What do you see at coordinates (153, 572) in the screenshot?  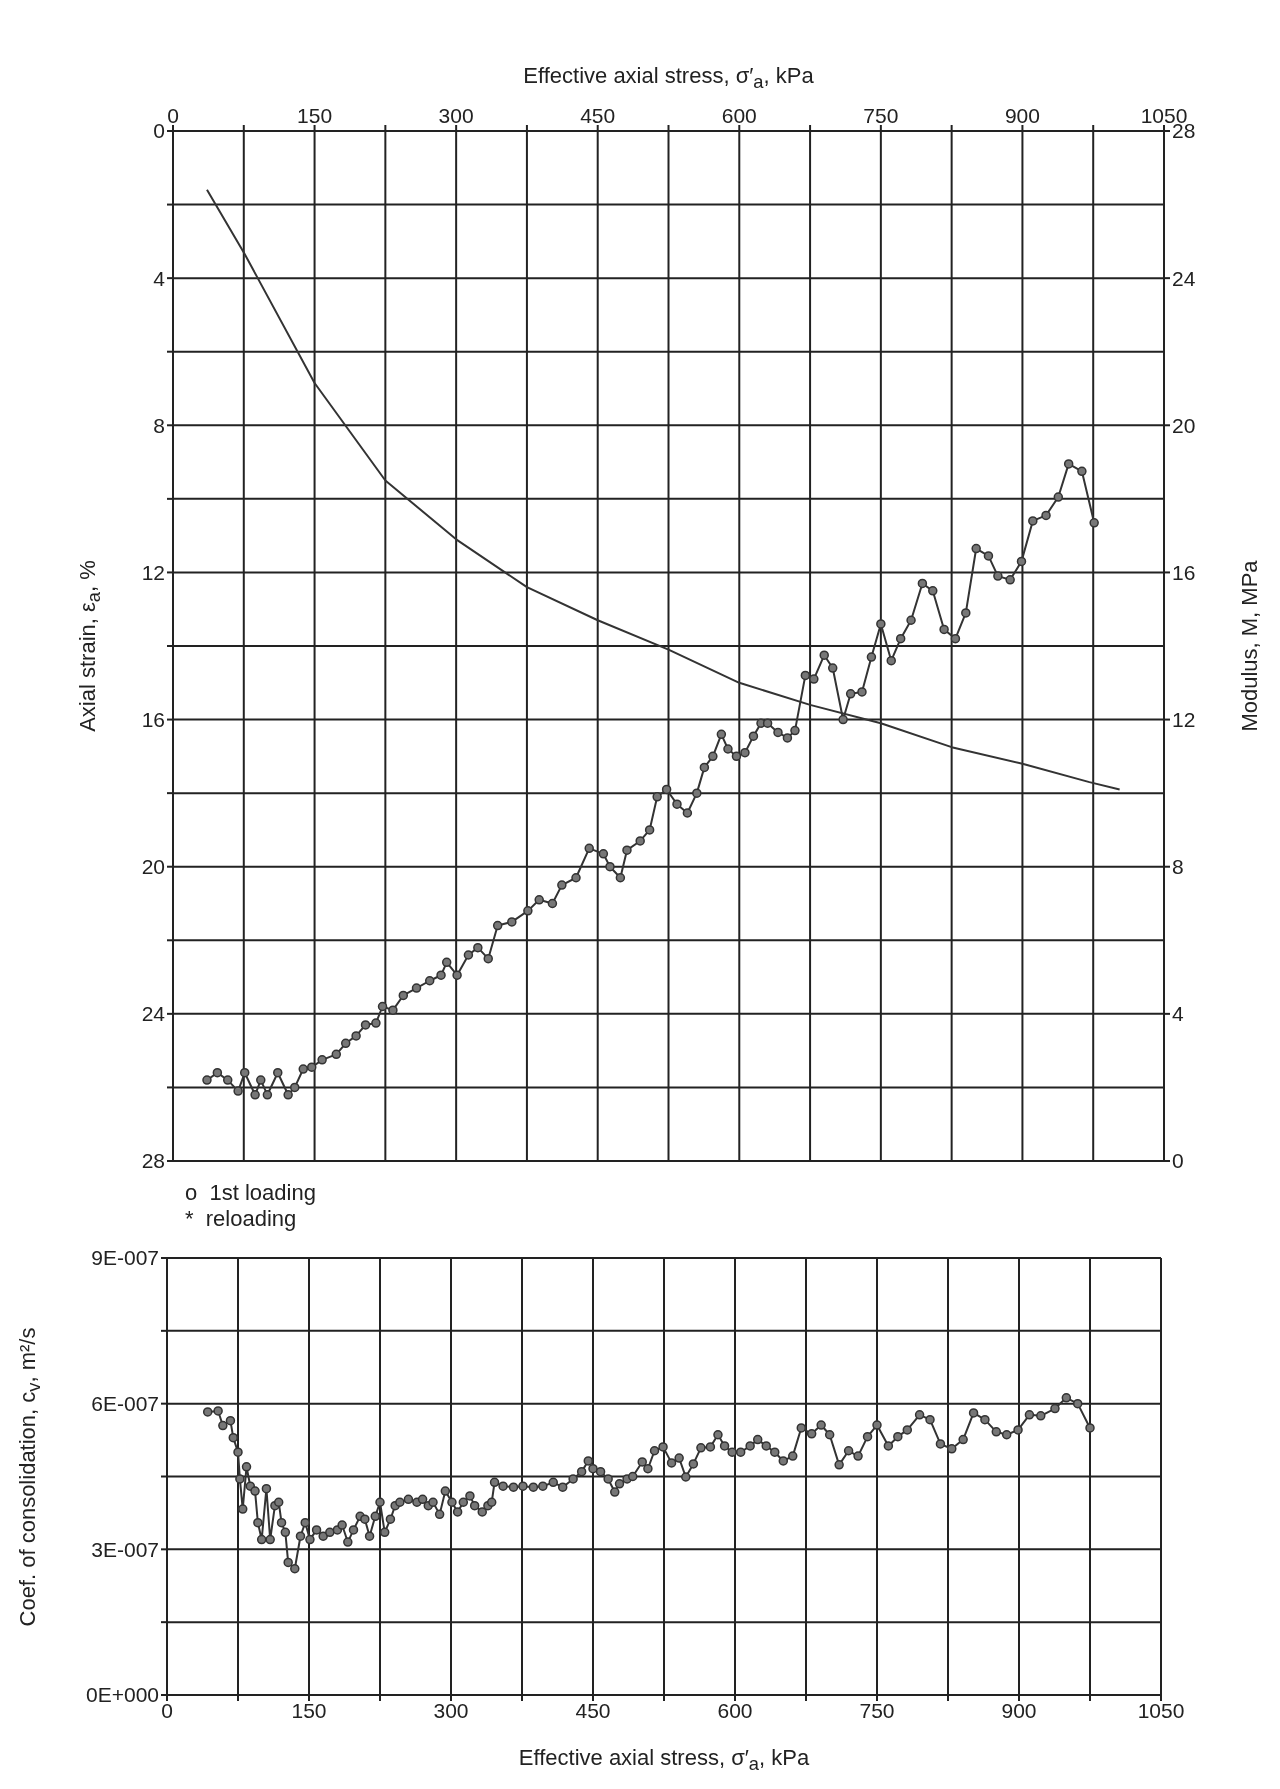 I see `y-tick-label: 12` at bounding box center [153, 572].